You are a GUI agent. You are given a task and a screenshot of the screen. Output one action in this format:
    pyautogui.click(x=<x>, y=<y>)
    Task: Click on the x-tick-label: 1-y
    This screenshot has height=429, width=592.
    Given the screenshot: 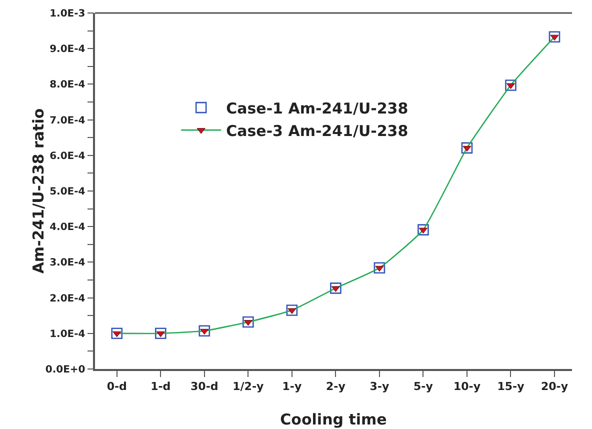 What is the action you would take?
    pyautogui.click(x=292, y=386)
    